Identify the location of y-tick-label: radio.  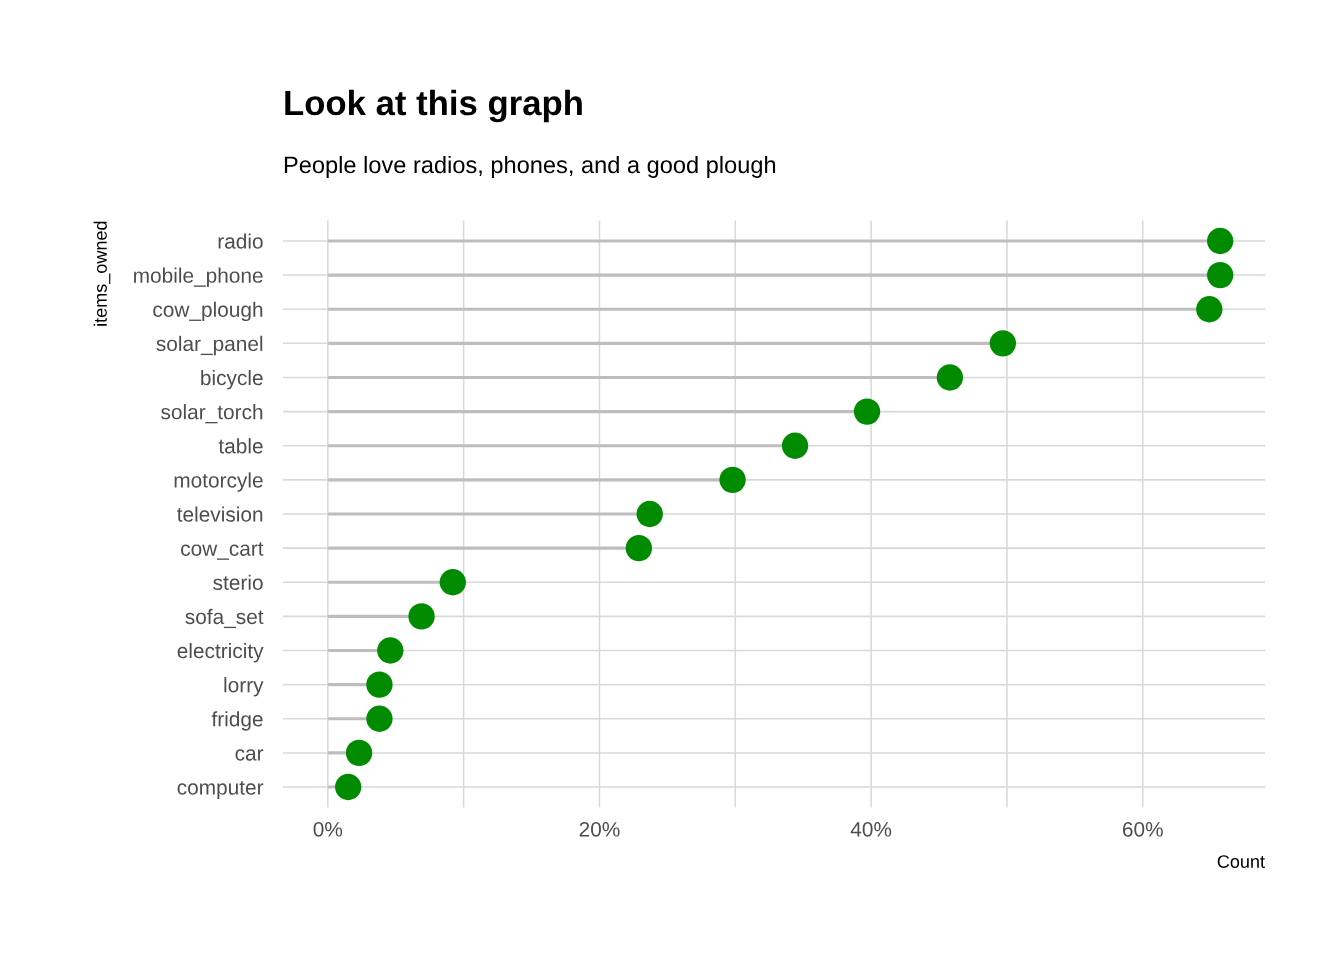
(240, 241).